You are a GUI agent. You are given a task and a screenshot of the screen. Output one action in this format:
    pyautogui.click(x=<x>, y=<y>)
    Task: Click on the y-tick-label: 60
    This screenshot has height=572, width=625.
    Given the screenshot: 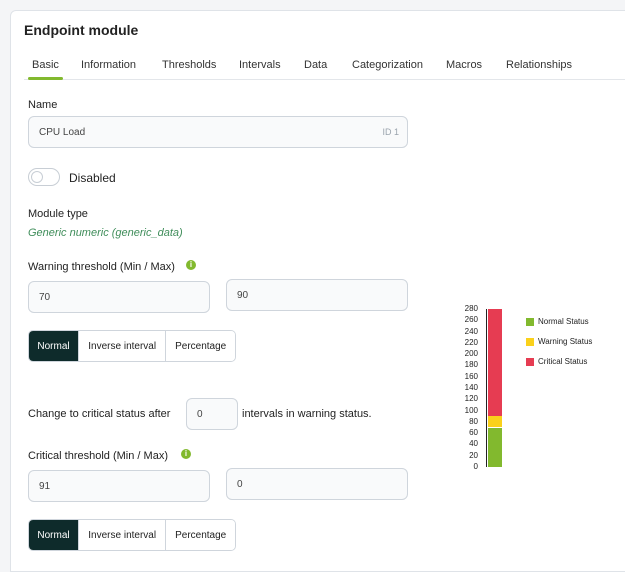 What is the action you would take?
    pyautogui.click(x=473, y=433)
    